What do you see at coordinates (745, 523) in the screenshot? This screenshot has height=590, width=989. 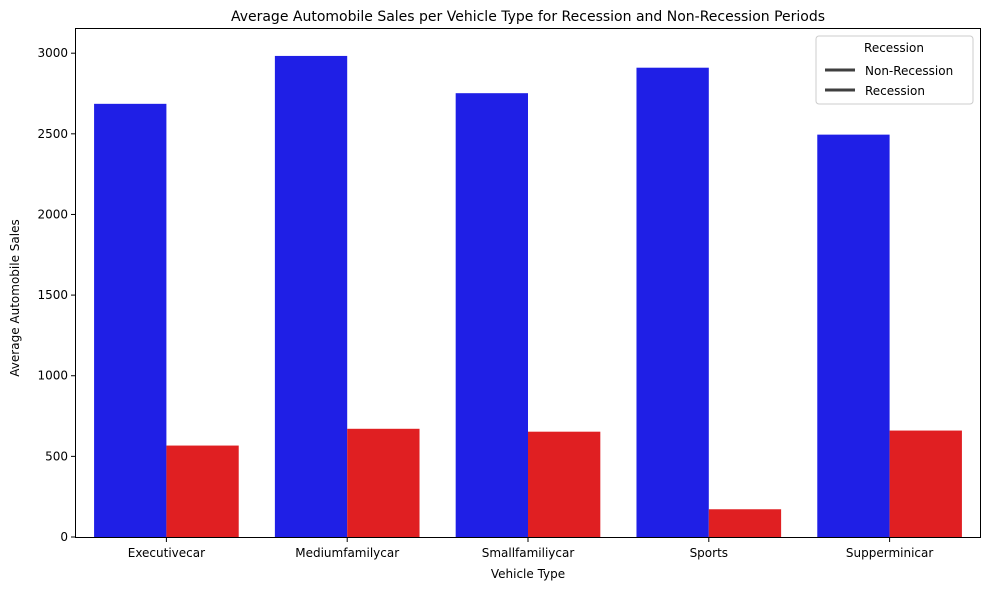 I see `bar-recession-sports` at bounding box center [745, 523].